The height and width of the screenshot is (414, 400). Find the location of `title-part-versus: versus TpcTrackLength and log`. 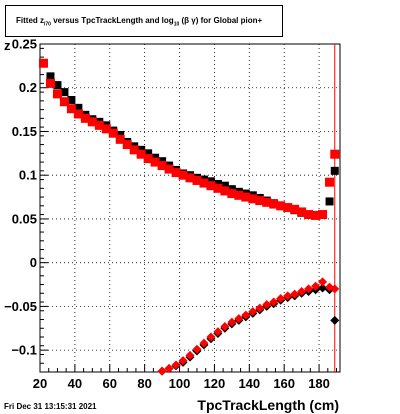

title-part-versus: versus TpcTrackLength and log is located at coordinates (113, 20).